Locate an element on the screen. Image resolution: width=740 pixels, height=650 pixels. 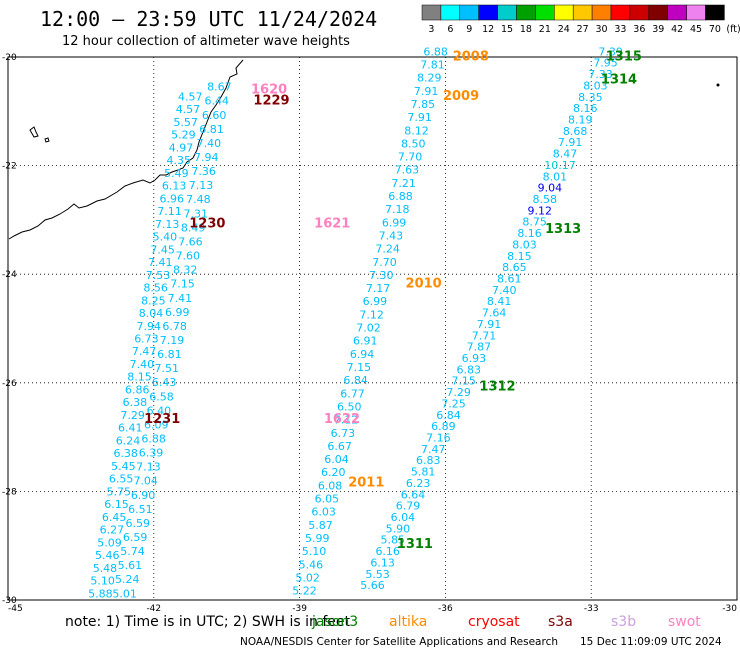
swh-value: 5.61 is located at coordinates (130, 565).